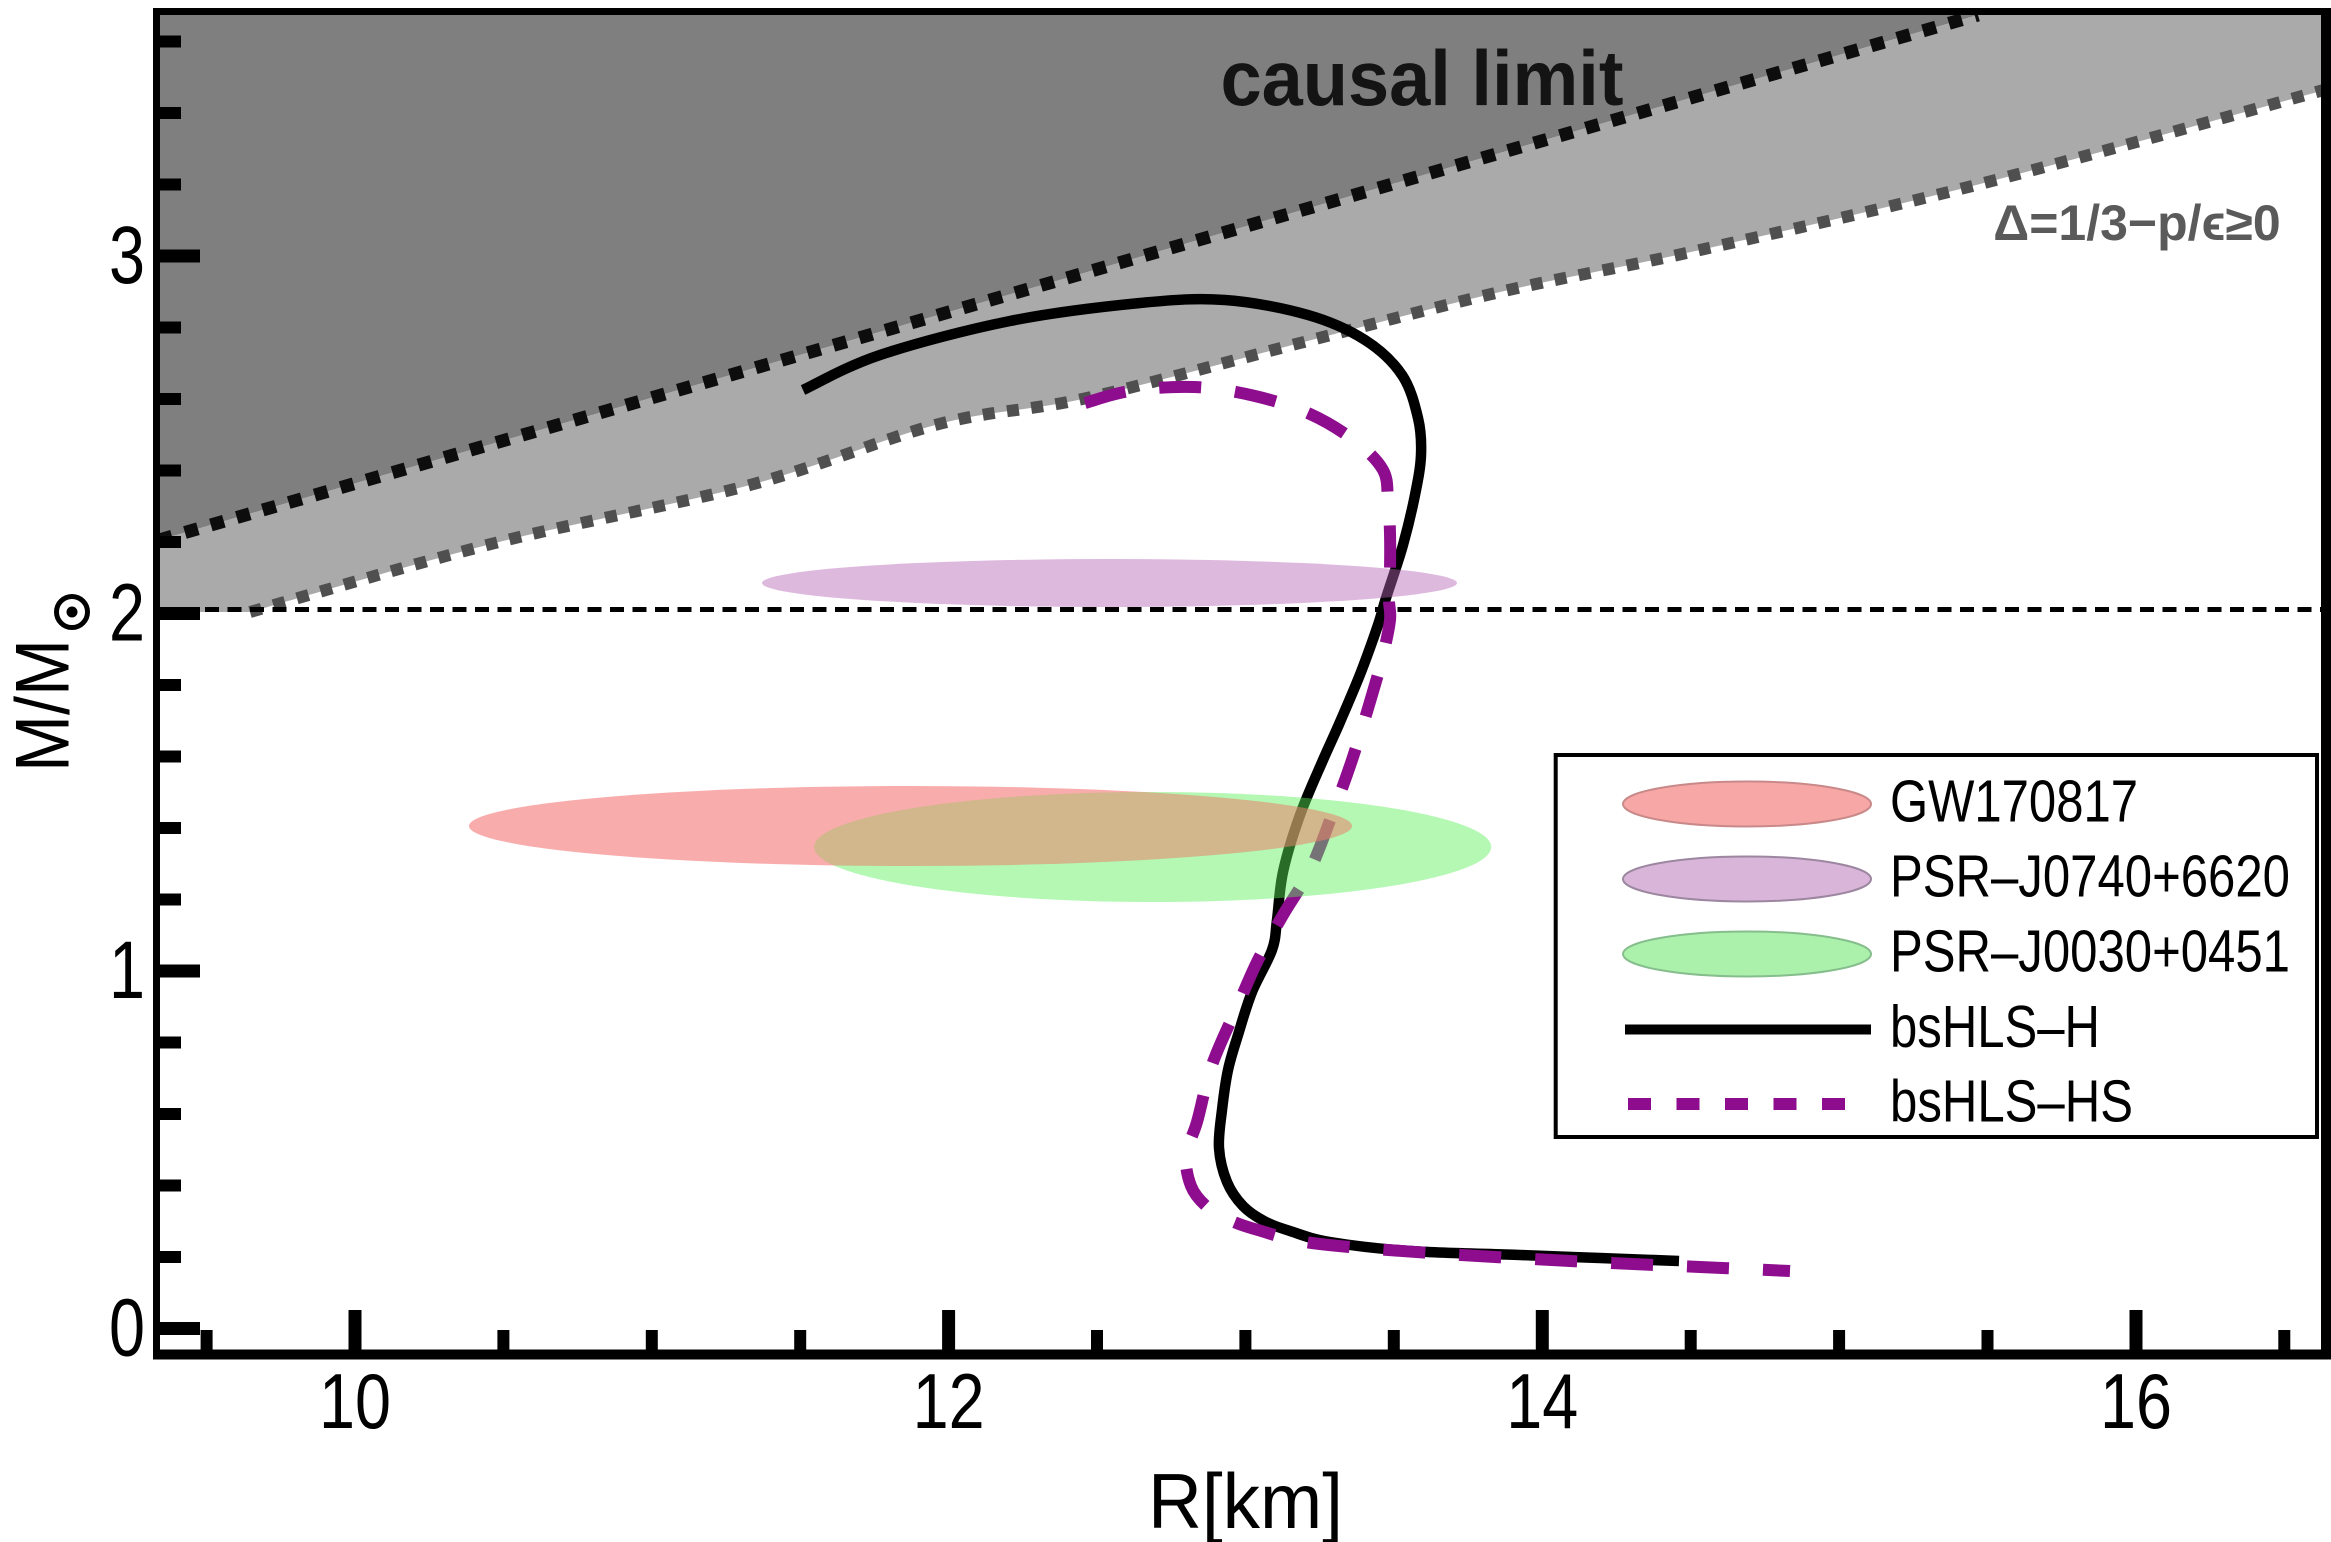 Image resolution: width=2331 pixels, height=1542 pixels. I want to click on svg-text: bsHLS–H, so click(1995, 1027).